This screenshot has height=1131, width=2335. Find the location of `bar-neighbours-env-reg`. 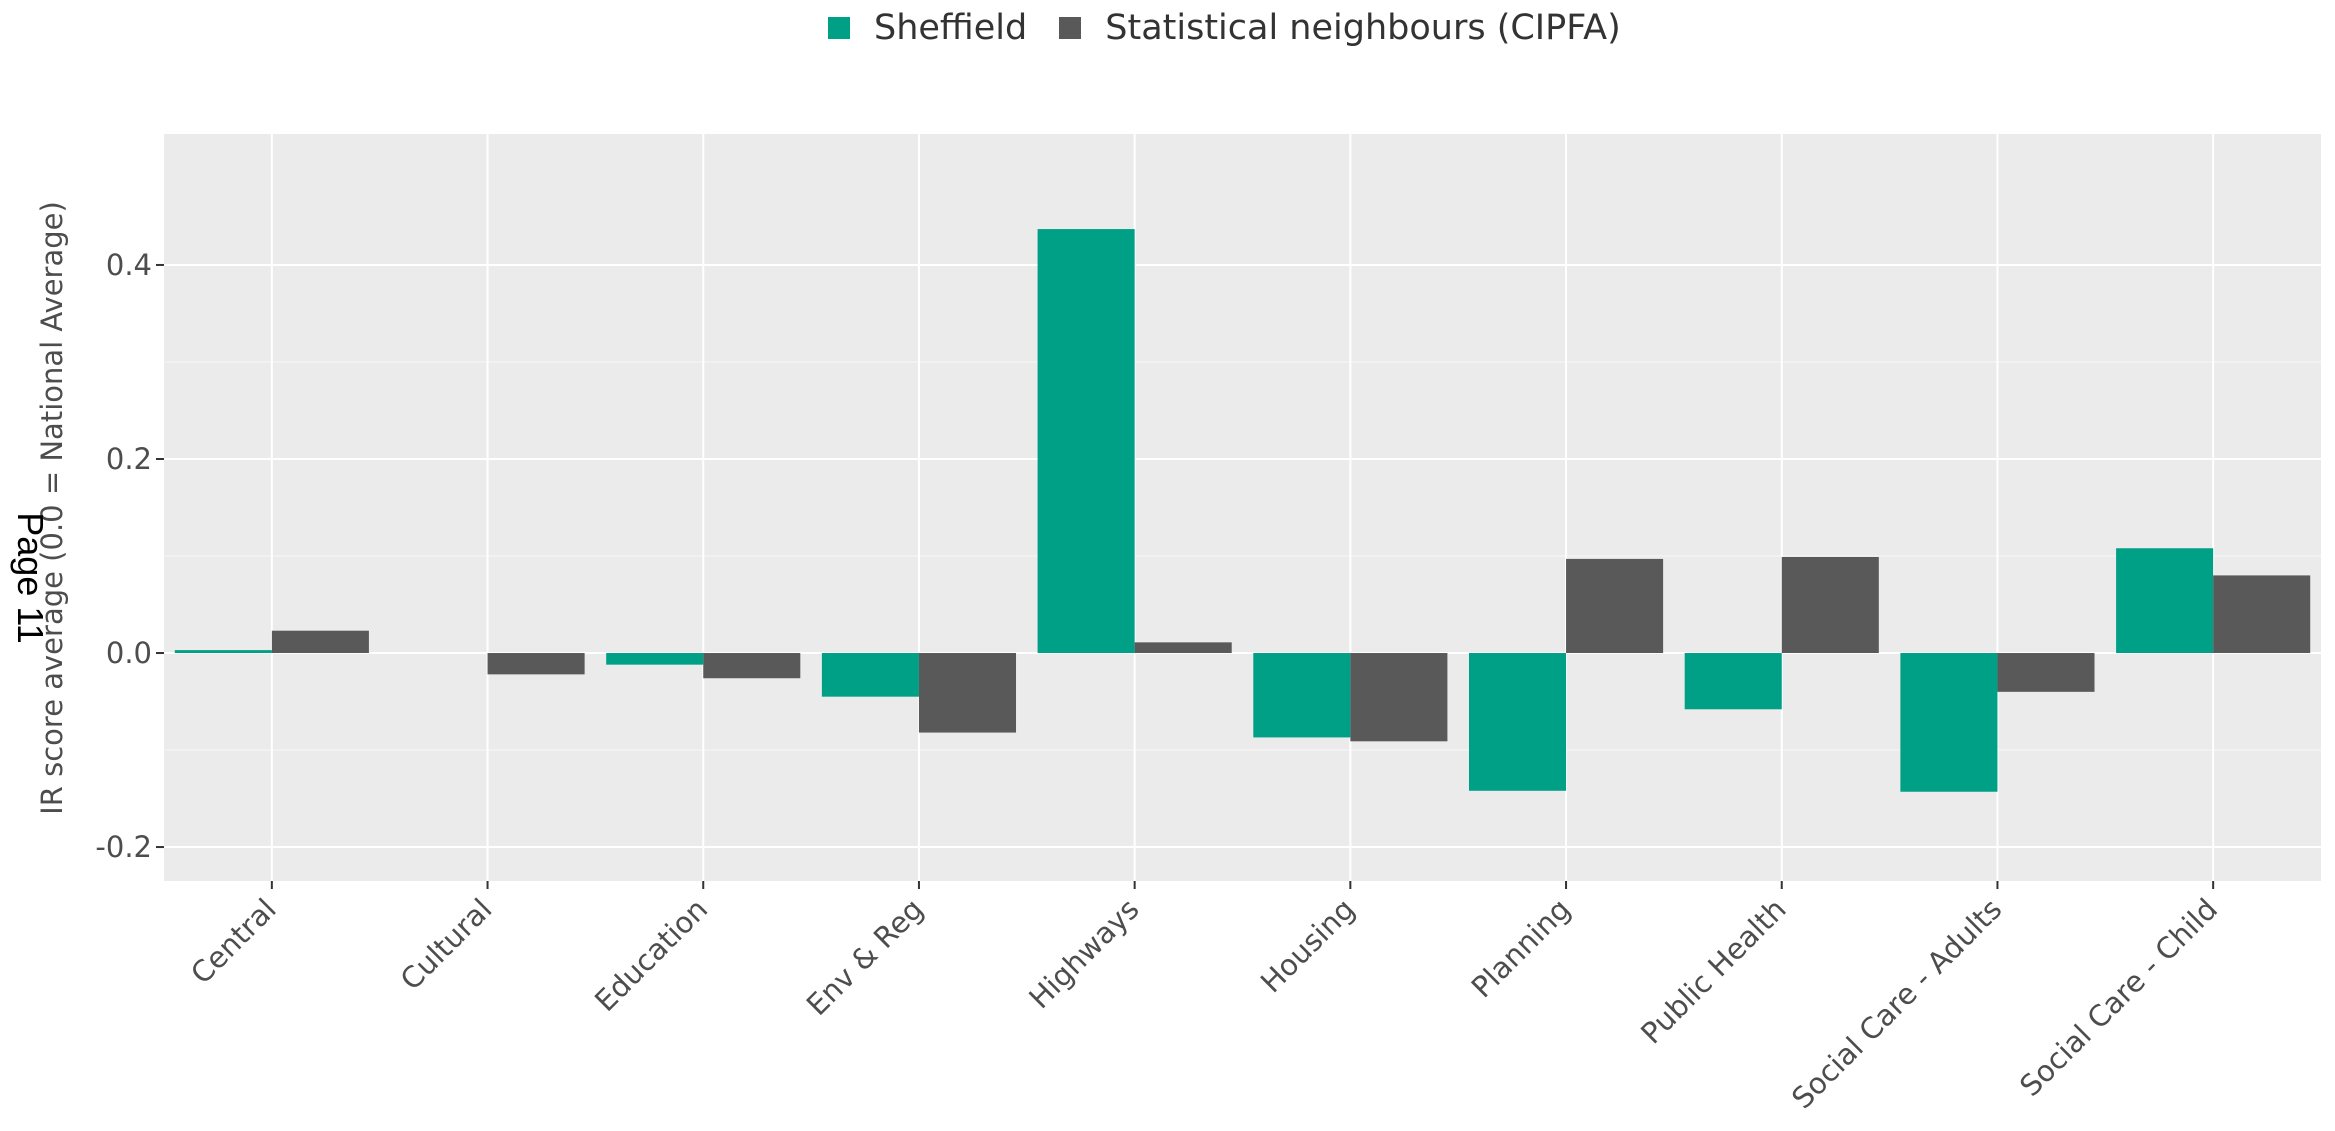

bar-neighbours-env-reg is located at coordinates (967, 693).